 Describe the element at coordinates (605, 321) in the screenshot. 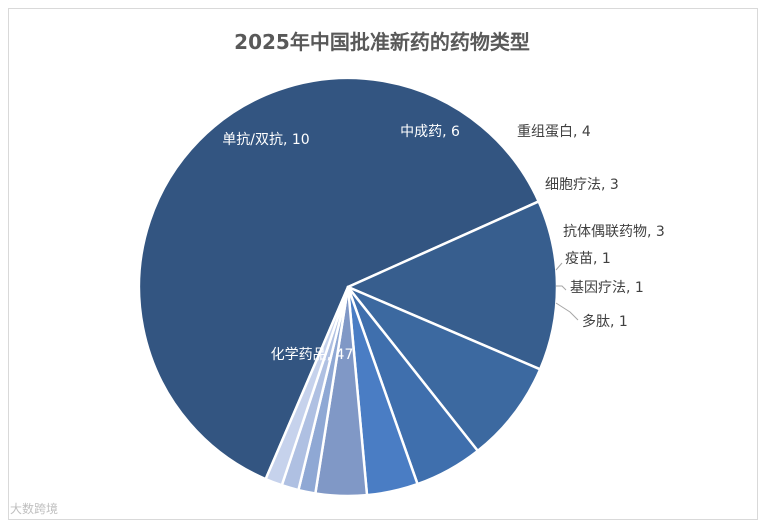

I see `data-label-9: 多肽, 1` at that location.